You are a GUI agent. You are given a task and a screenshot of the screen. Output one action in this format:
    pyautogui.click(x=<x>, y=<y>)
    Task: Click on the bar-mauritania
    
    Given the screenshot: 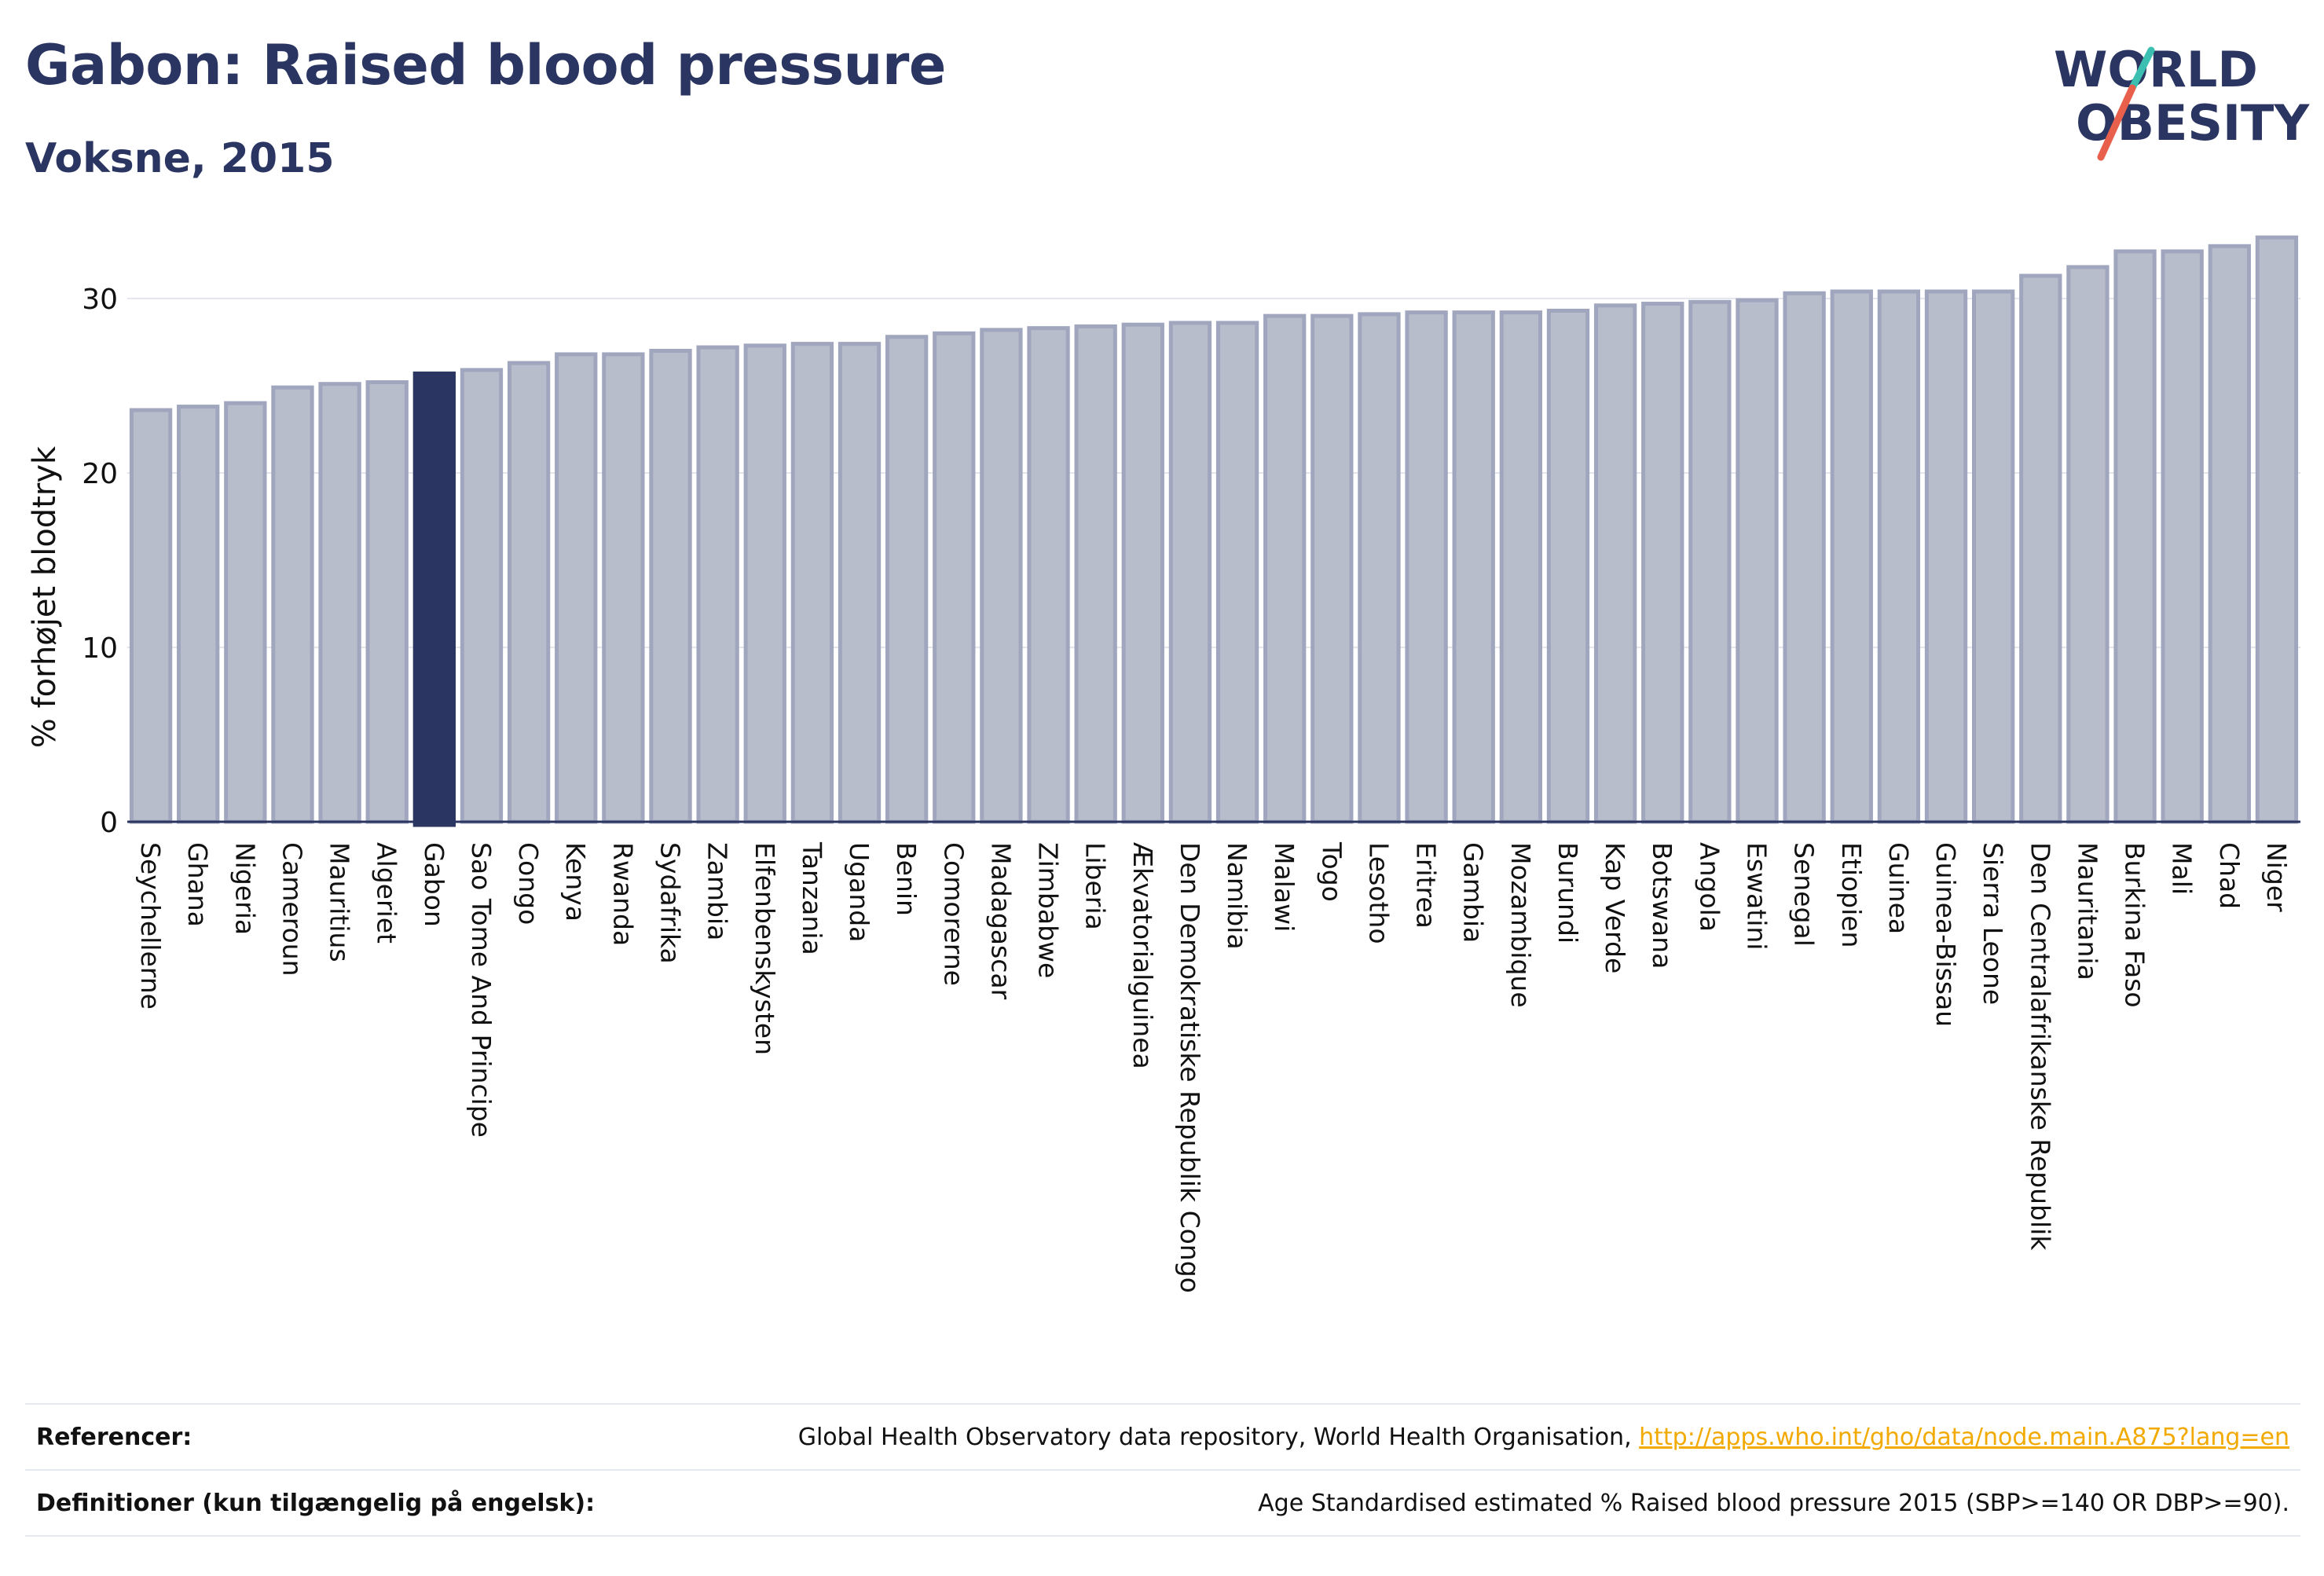 What is the action you would take?
    pyautogui.click(x=2088, y=544)
    